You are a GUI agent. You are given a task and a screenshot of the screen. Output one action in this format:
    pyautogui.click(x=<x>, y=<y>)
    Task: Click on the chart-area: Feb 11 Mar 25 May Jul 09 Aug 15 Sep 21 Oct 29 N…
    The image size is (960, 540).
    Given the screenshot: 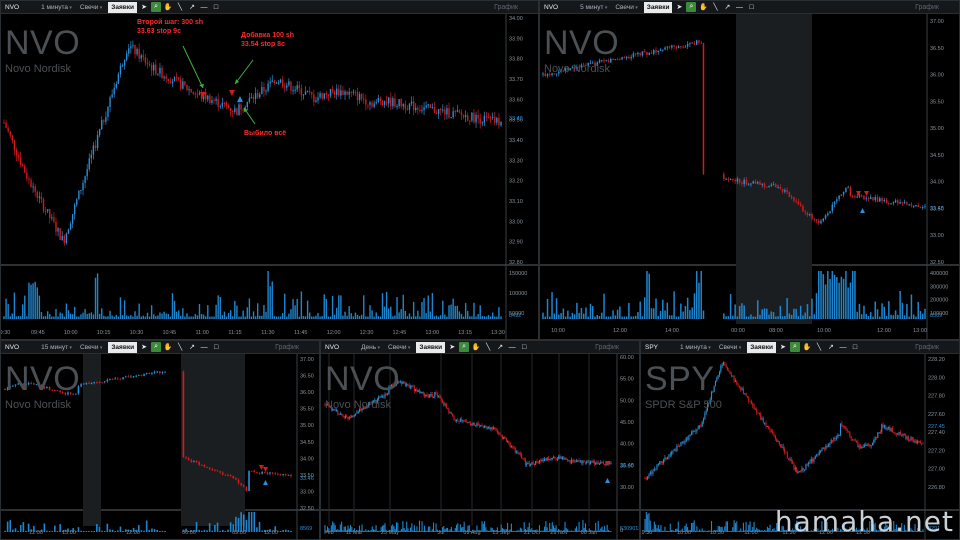 What is the action you would take?
    pyautogui.click(x=480, y=446)
    